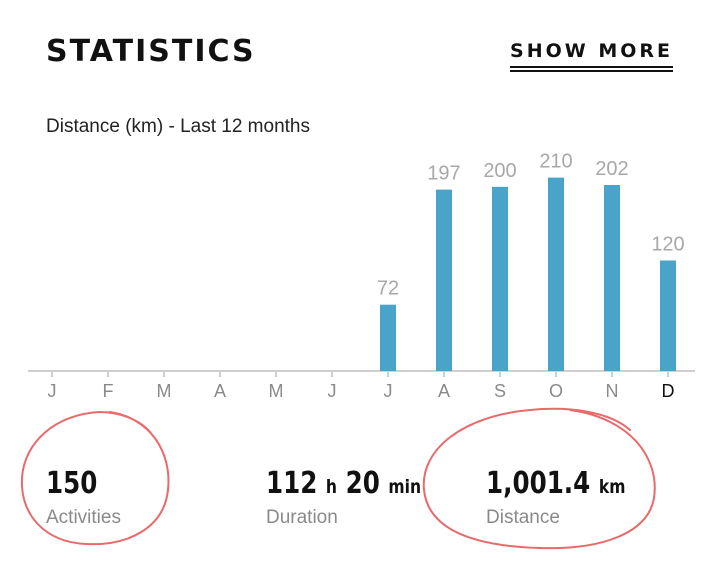 The width and height of the screenshot is (719, 582). What do you see at coordinates (591, 51) in the screenshot?
I see `show-more-label: SHOW MORE` at bounding box center [591, 51].